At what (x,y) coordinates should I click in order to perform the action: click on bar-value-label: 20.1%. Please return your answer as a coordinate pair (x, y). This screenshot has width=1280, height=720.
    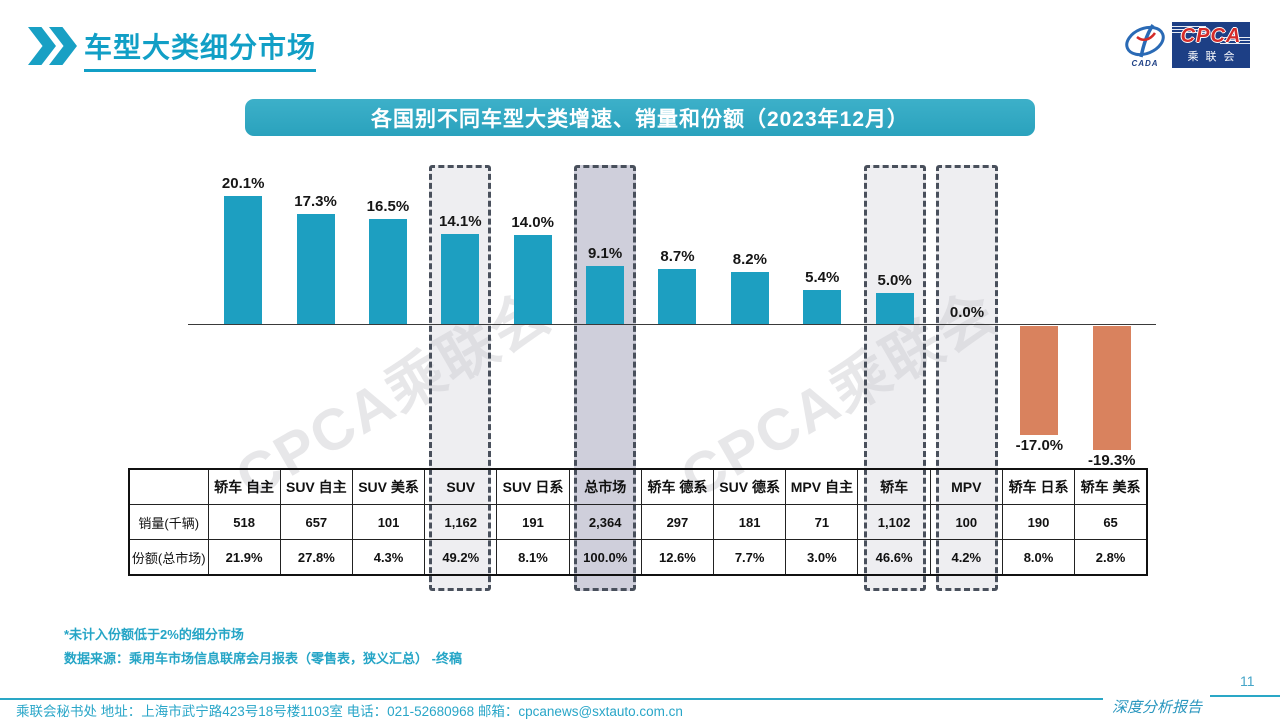
    Looking at the image, I should click on (243, 183).